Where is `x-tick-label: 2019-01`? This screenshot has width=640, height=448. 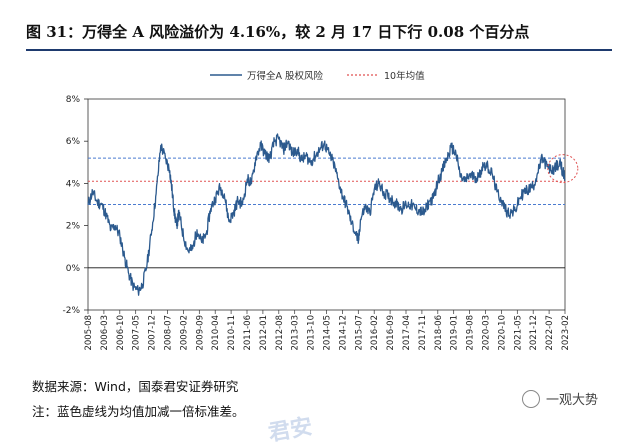
x-tick-label: 2019-01 is located at coordinates (455, 333).